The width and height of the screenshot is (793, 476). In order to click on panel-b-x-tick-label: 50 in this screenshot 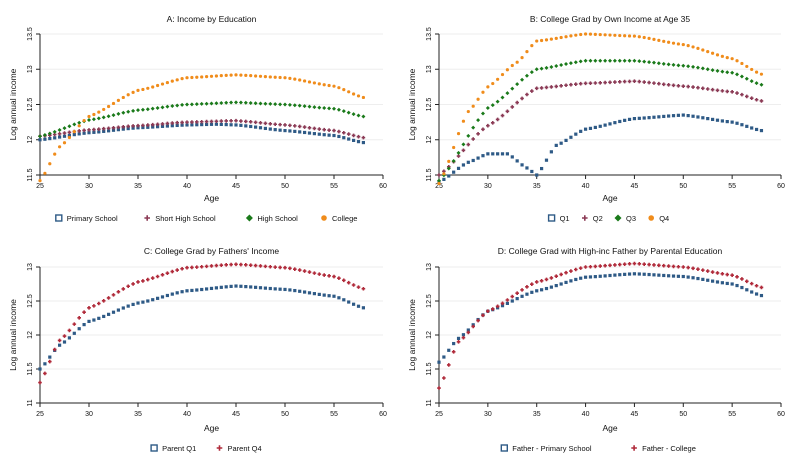, I will do `click(683, 186)`.